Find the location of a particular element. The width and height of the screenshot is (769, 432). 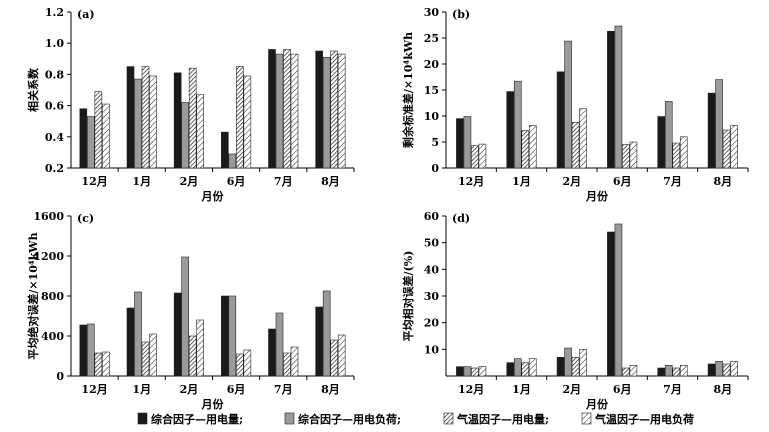

y-tick-label: 30 is located at coordinates (432, 12).